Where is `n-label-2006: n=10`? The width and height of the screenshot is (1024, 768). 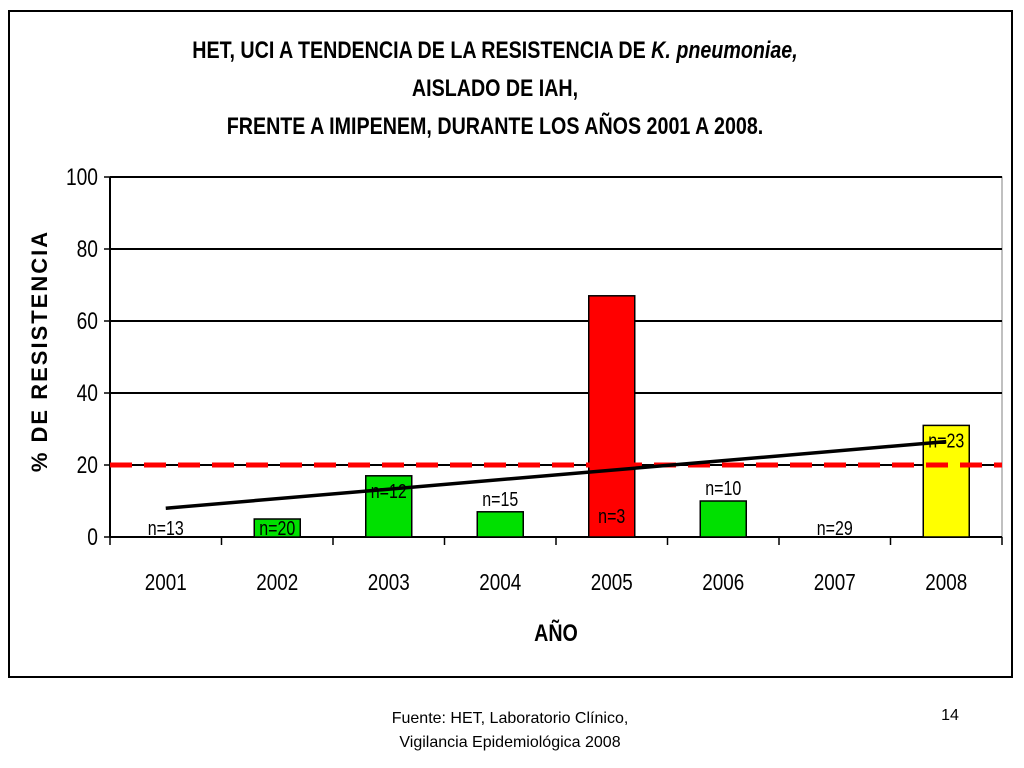 n-label-2006: n=10 is located at coordinates (723, 488).